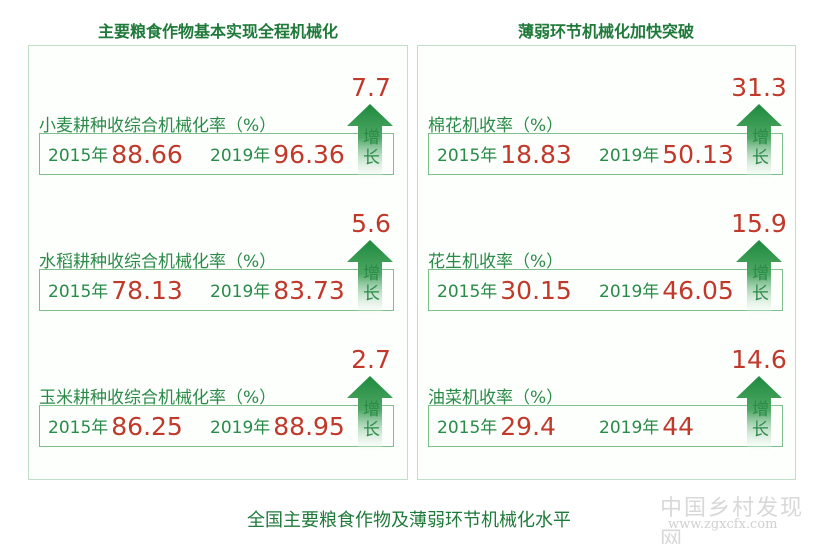 This screenshot has width=818, height=544. I want to click on metric-label: 小麦耕种收综合机械化率（%）, so click(158, 126).